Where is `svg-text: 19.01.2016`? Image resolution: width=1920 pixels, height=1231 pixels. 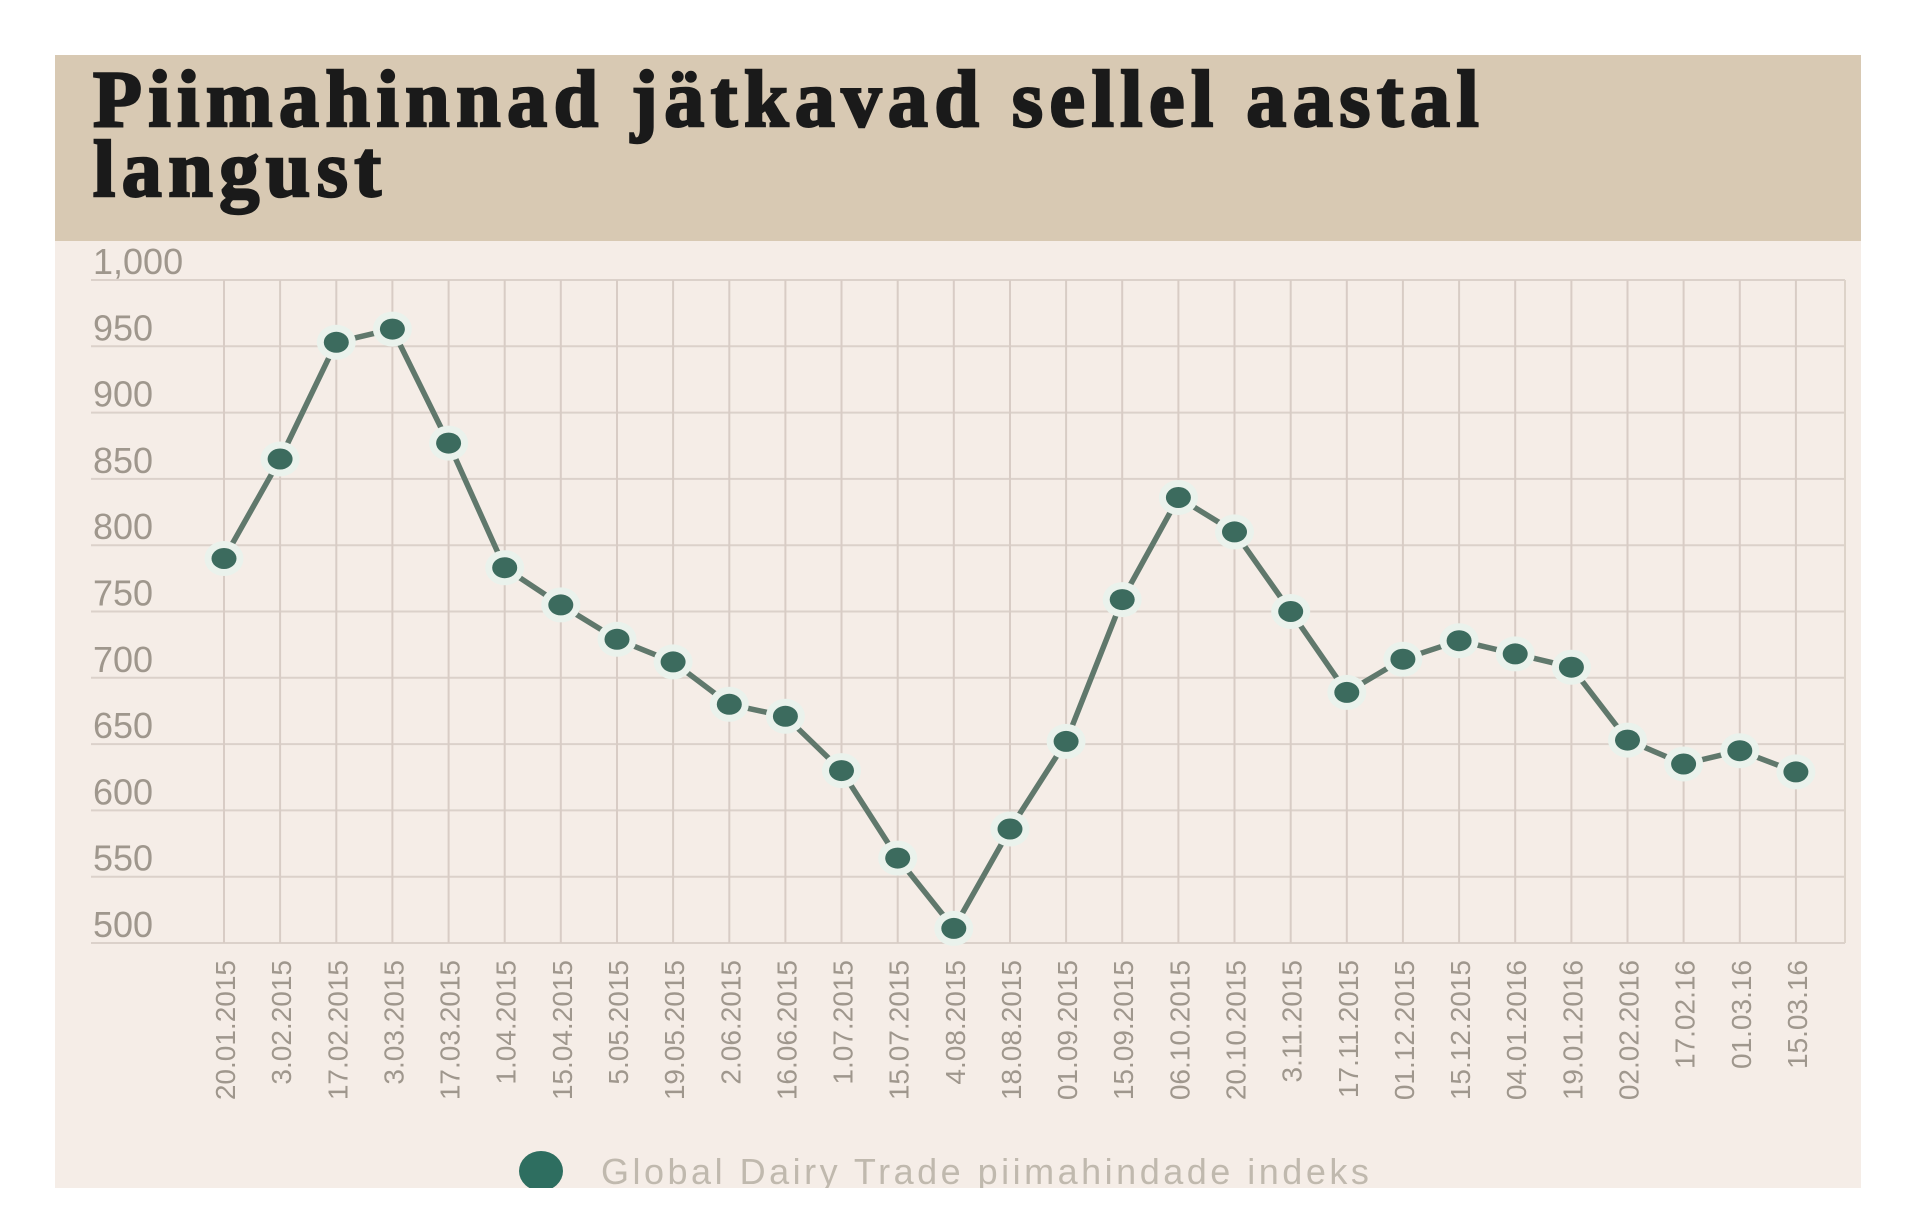 svg-text: 19.01.2016 is located at coordinates (1572, 1030).